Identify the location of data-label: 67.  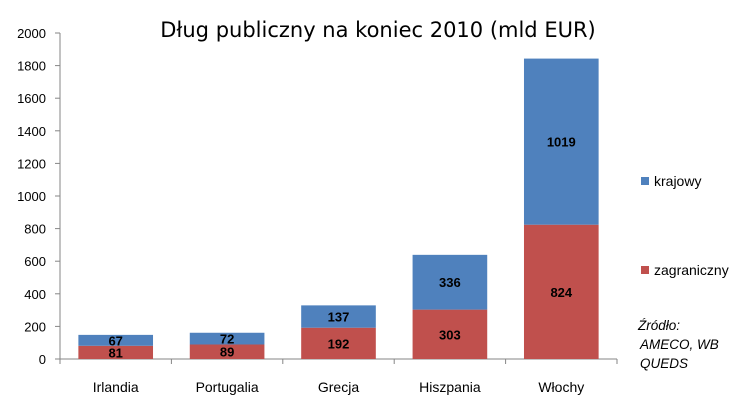
(115, 340).